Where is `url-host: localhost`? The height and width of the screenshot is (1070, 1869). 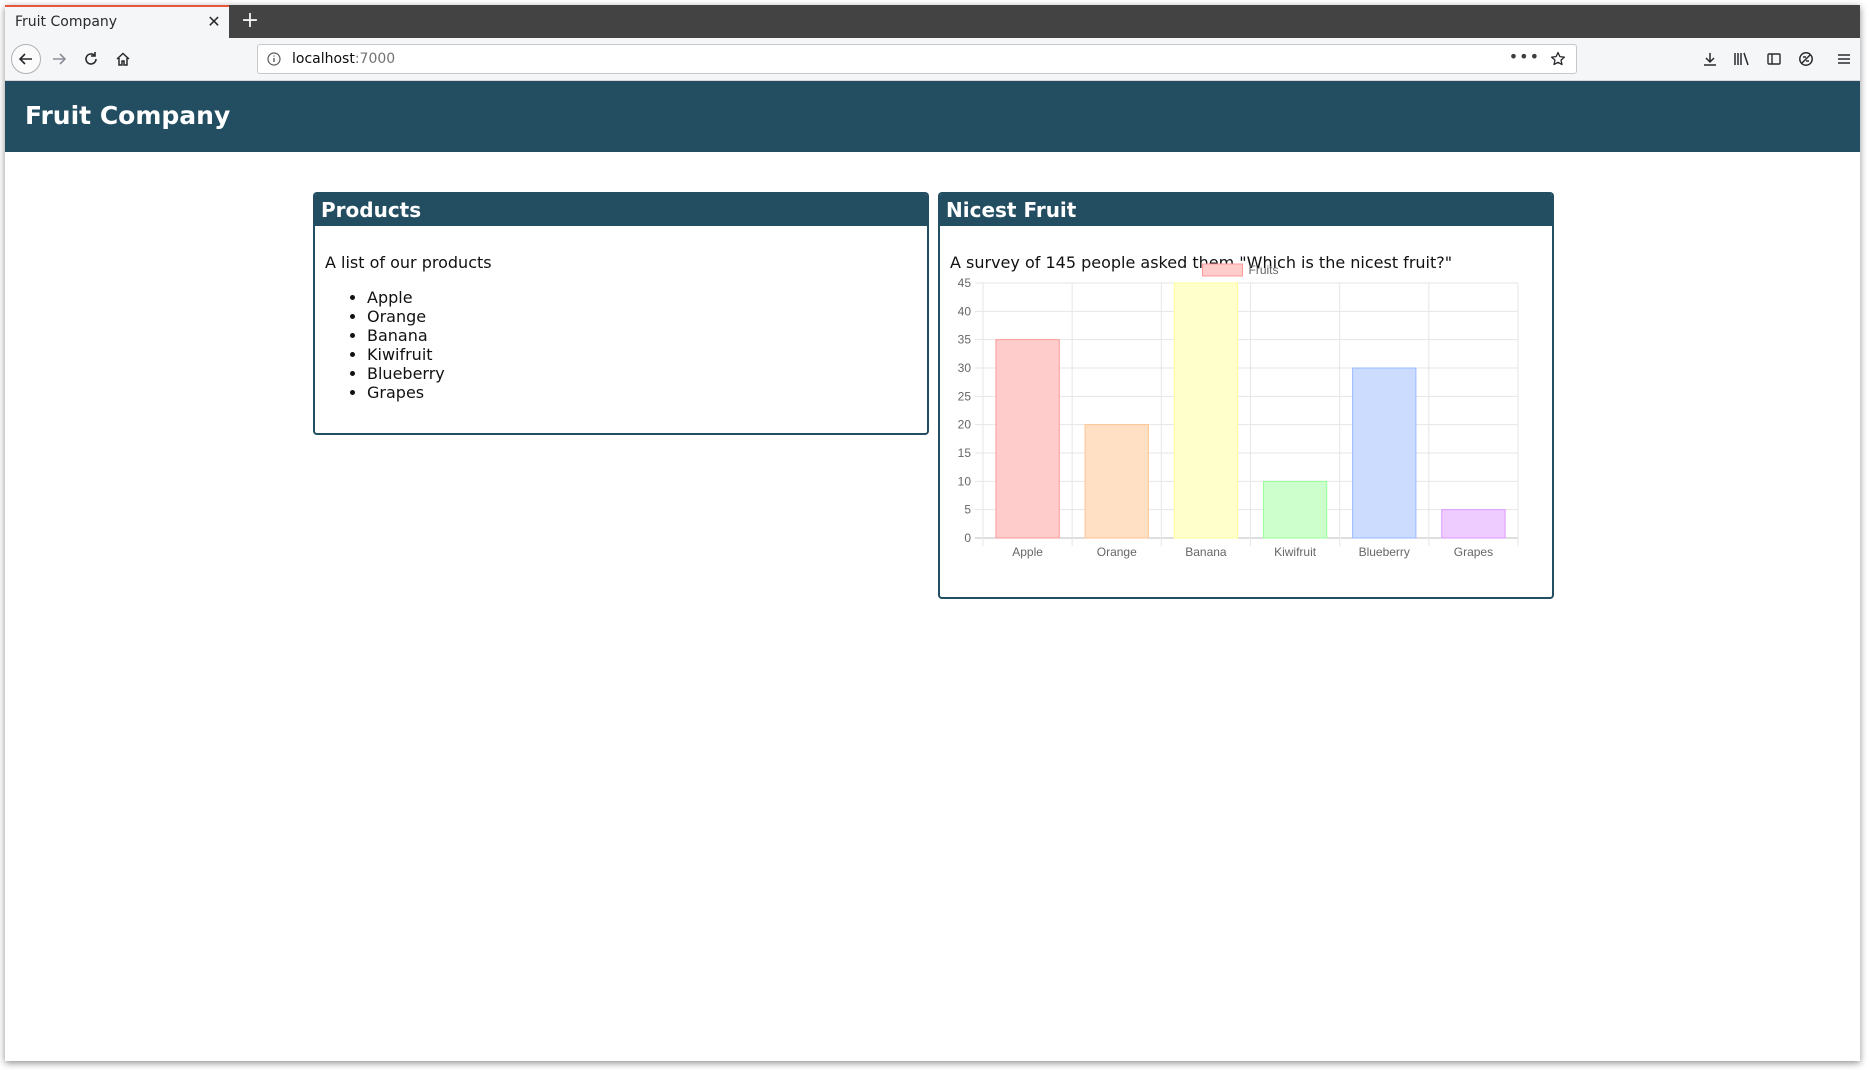
url-host: localhost is located at coordinates (323, 59).